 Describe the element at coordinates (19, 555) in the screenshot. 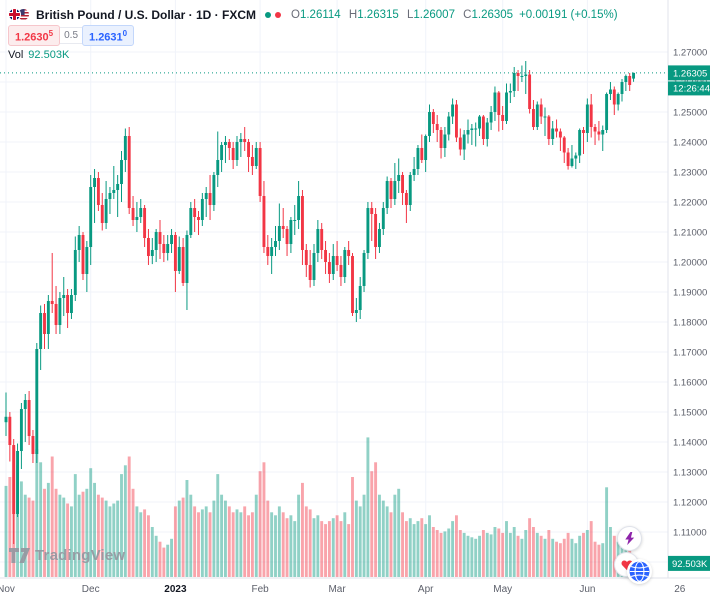

I see `tradingview-mark-icon` at that location.